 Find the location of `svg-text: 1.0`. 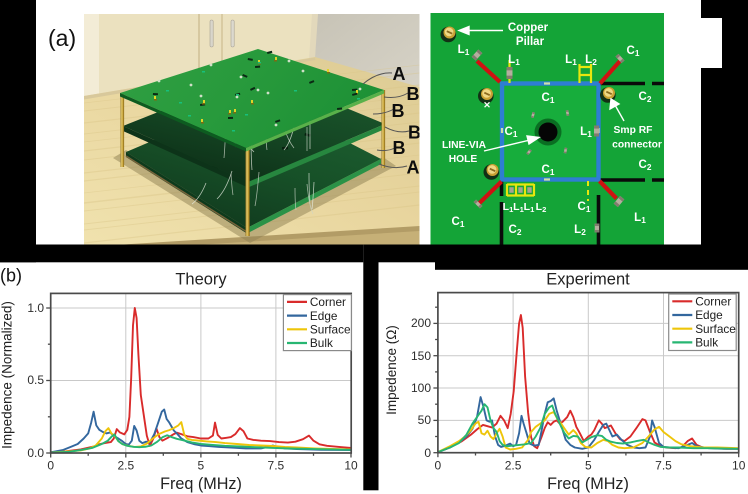

svg-text: 1.0 is located at coordinates (35, 308).